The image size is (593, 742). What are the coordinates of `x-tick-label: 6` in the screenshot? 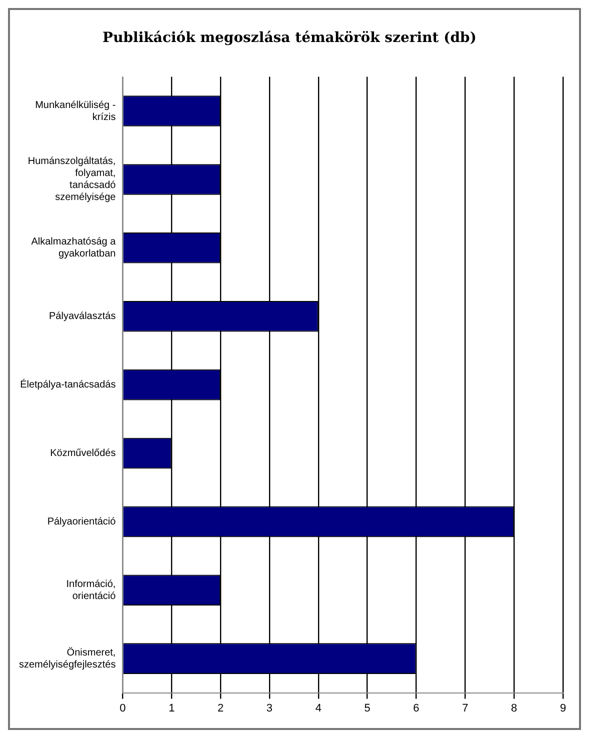 It's located at (416, 708).